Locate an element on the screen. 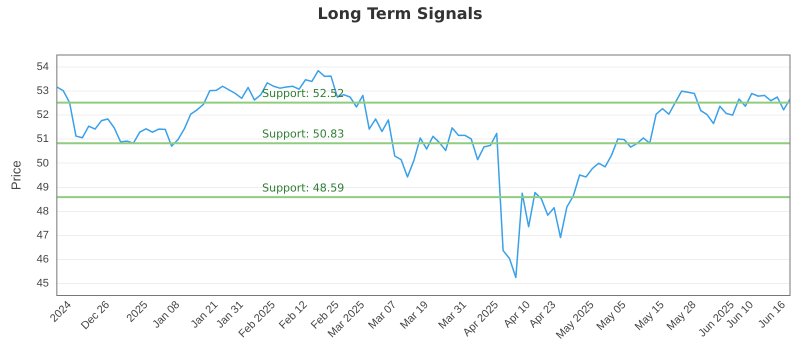  x-tick-label: May 05 is located at coordinates (611, 315).